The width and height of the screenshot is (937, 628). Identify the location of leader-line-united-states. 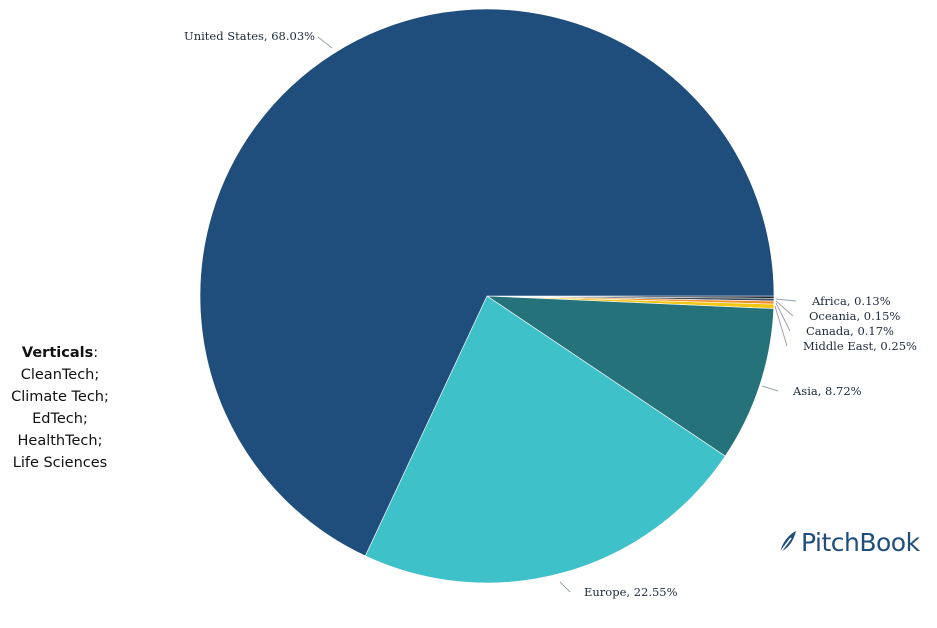
(325, 42).